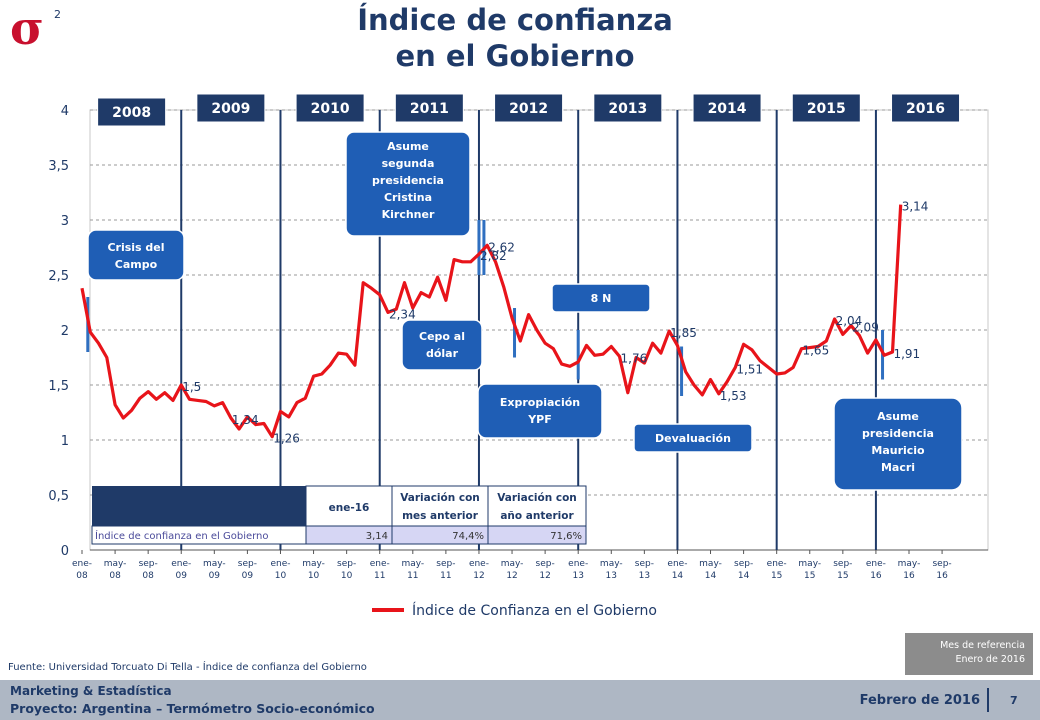 This screenshot has height=720, width=1040. Describe the element at coordinates (898, 450) in the screenshot. I see `callout-text: Mauricio` at that location.